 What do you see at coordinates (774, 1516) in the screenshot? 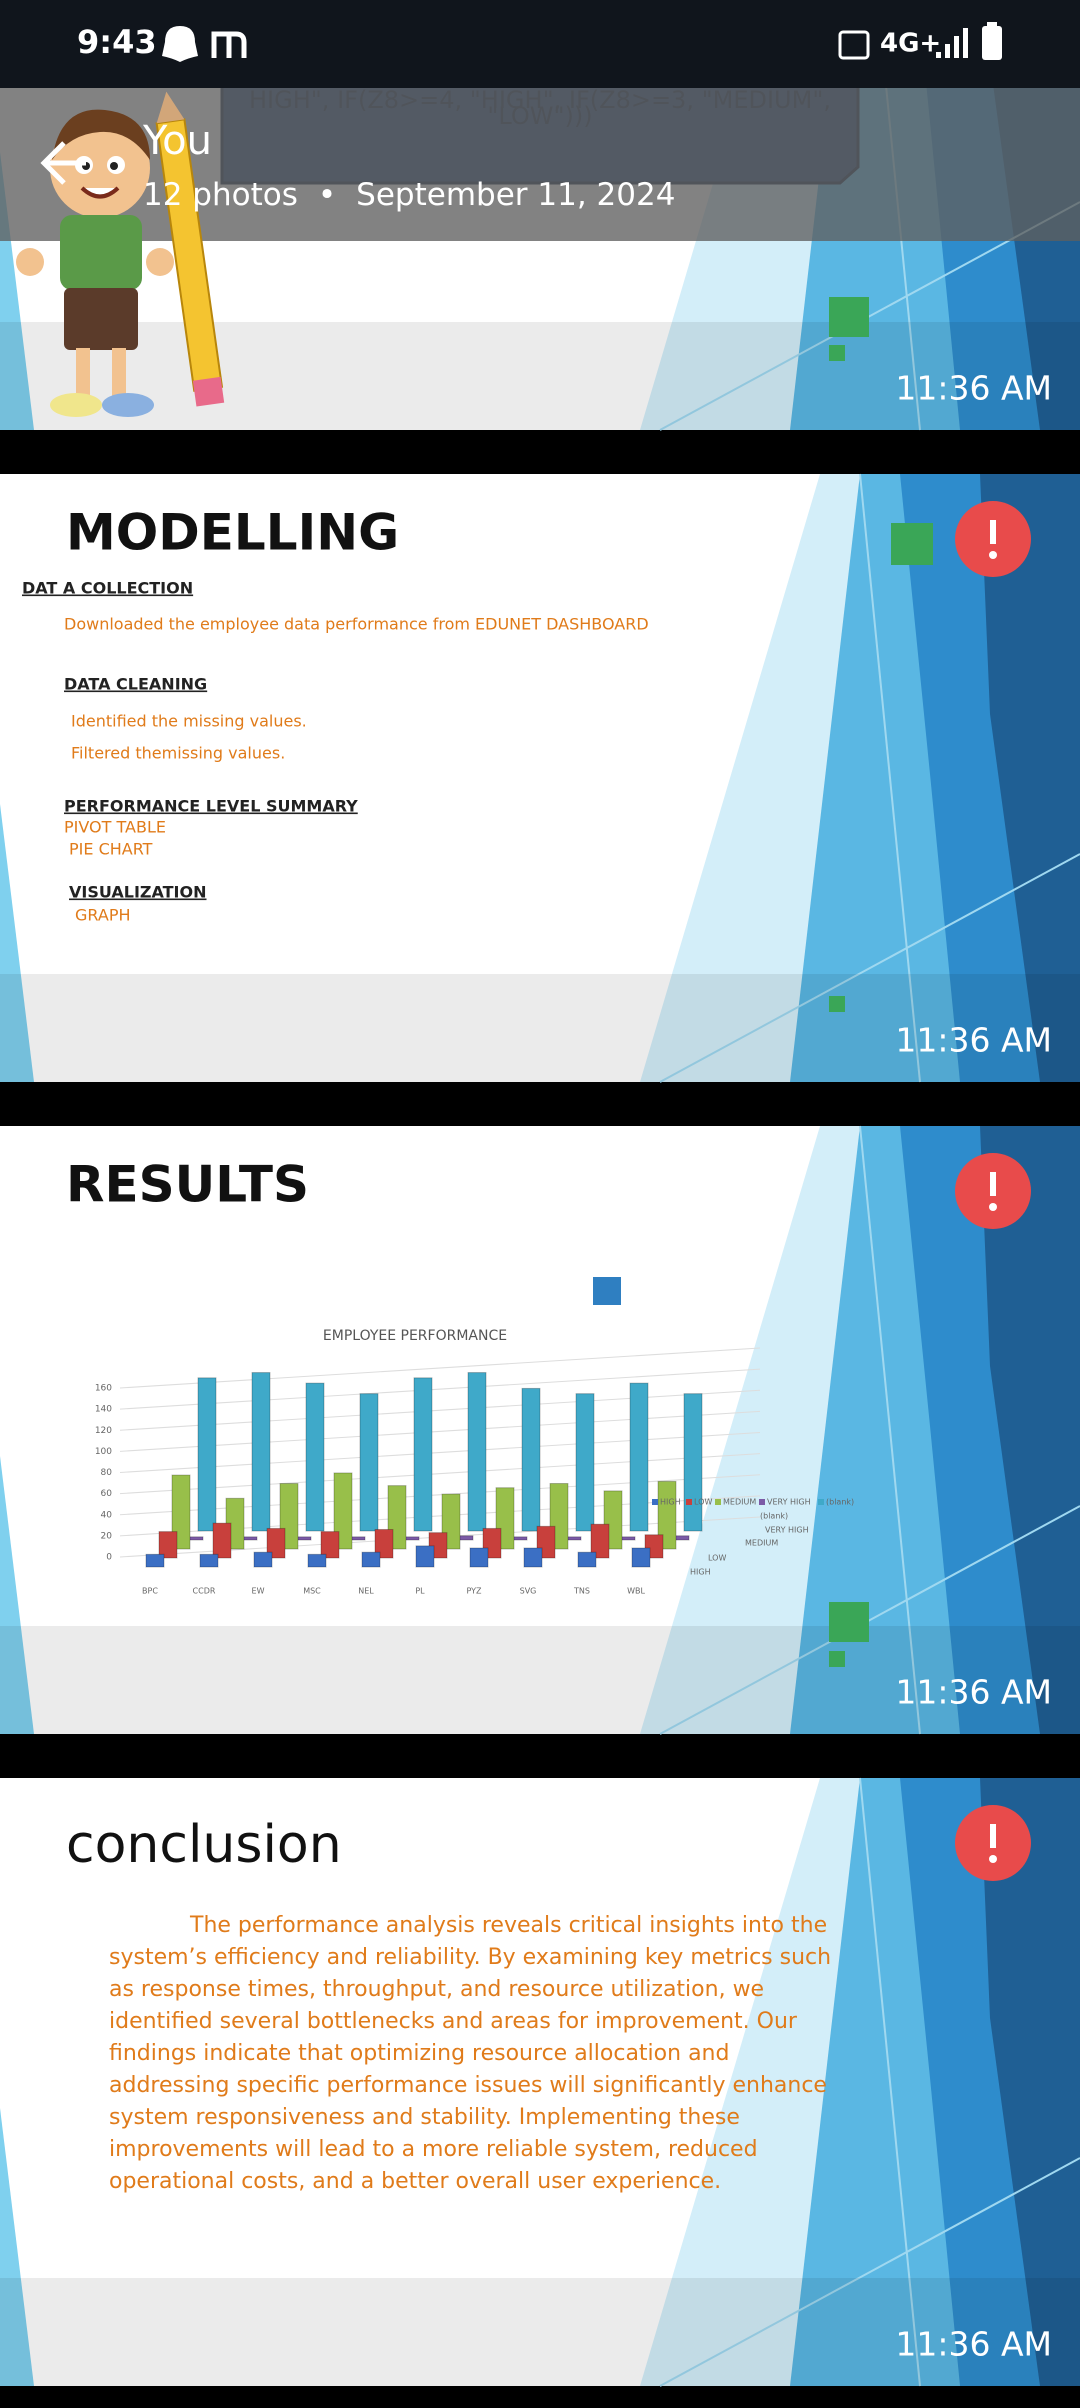
I see `depth-label: (blank)` at bounding box center [774, 1516].